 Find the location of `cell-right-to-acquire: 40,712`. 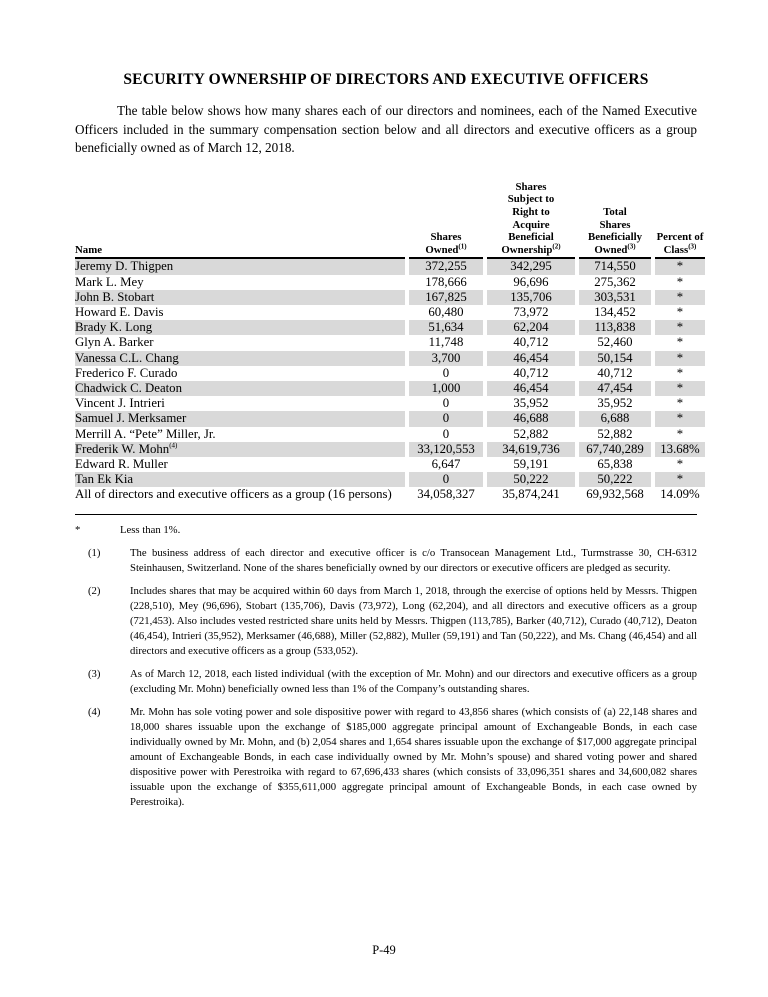

cell-right-to-acquire: 40,712 is located at coordinates (531, 342).